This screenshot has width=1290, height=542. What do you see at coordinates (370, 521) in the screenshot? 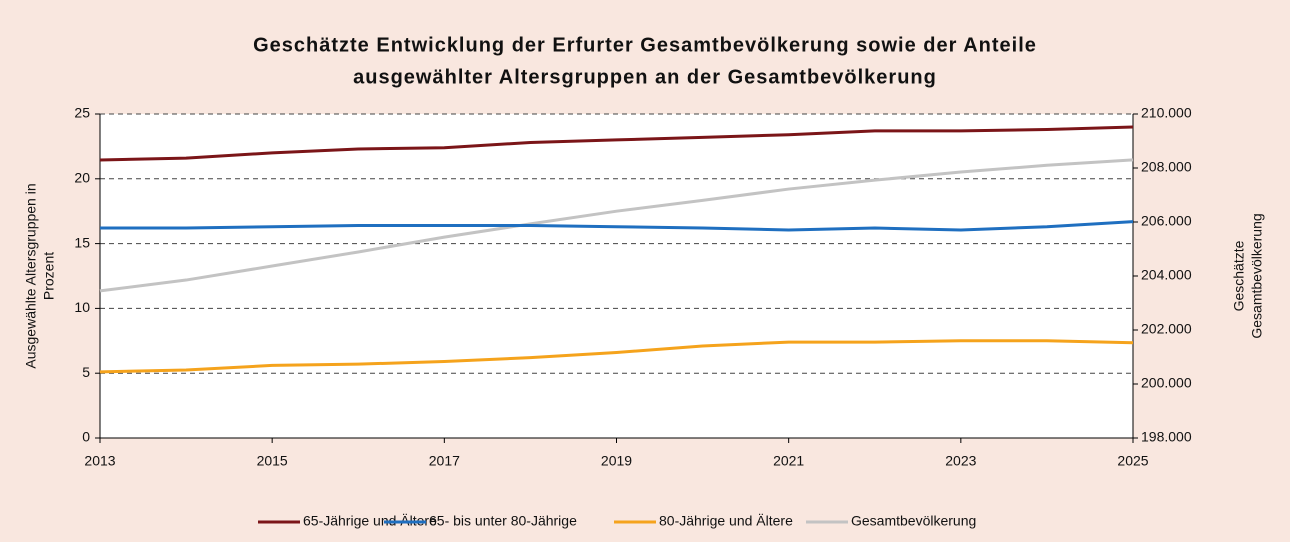
I see `legend-label: 65-Jährige und Ältere` at bounding box center [370, 521].